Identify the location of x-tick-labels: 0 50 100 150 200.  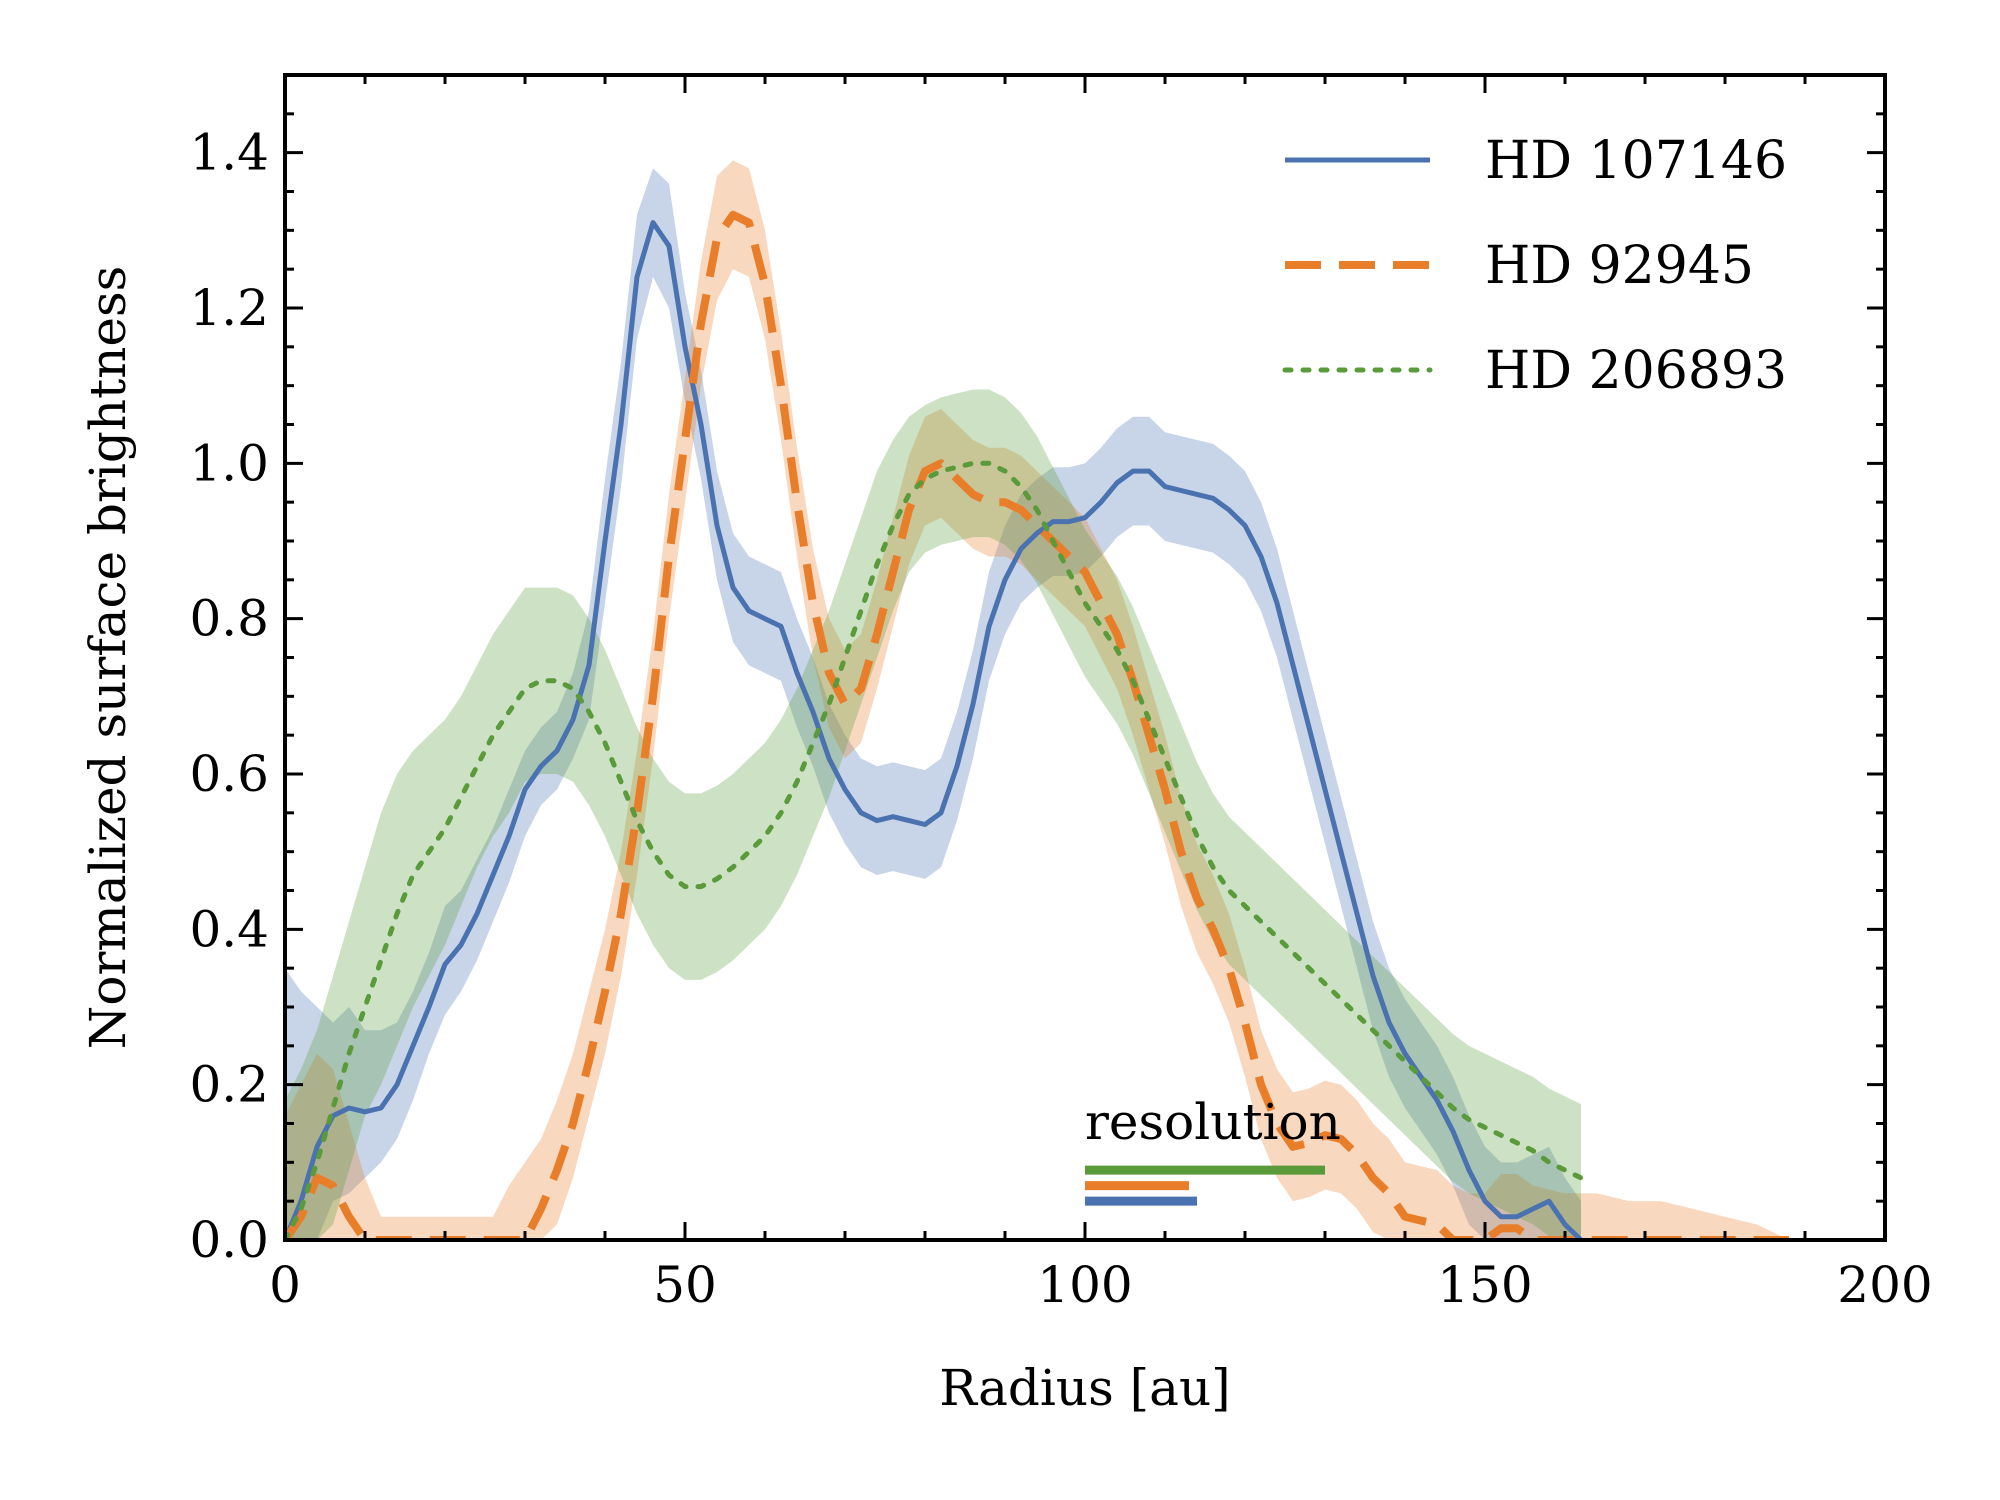
(1101, 1285).